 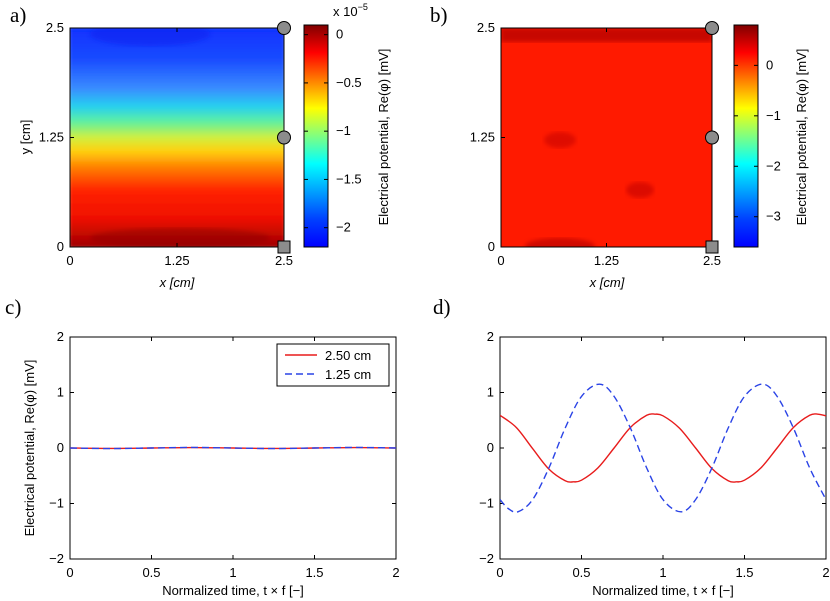 What do you see at coordinates (773, 216) in the screenshot?
I see `colorbar-tick-label: −3` at bounding box center [773, 216].